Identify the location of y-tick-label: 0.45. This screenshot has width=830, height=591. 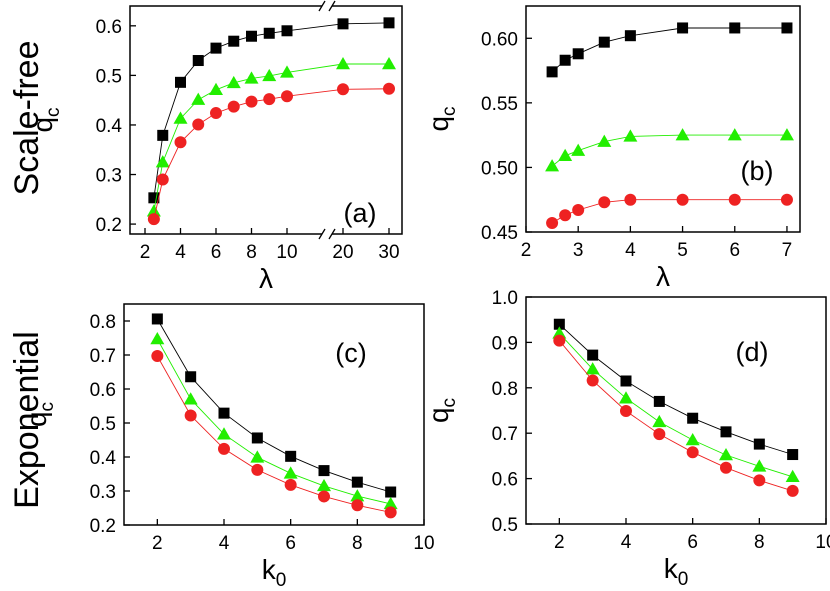
(499, 233).